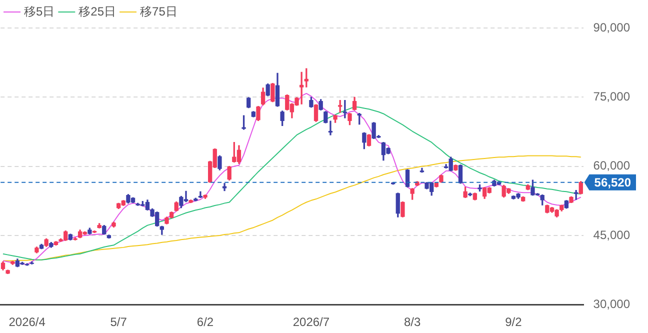 The width and height of the screenshot is (648, 333). What do you see at coordinates (611, 235) in the screenshot?
I see `y-tick-label: 45,000` at bounding box center [611, 235].